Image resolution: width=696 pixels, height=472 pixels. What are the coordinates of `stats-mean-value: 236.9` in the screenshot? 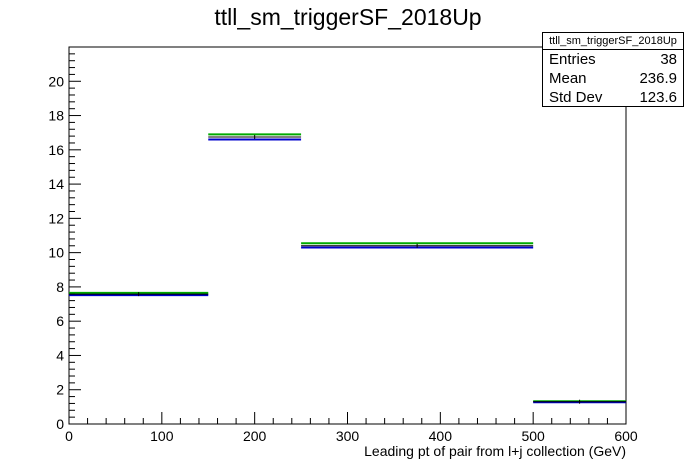 It's located at (658, 78).